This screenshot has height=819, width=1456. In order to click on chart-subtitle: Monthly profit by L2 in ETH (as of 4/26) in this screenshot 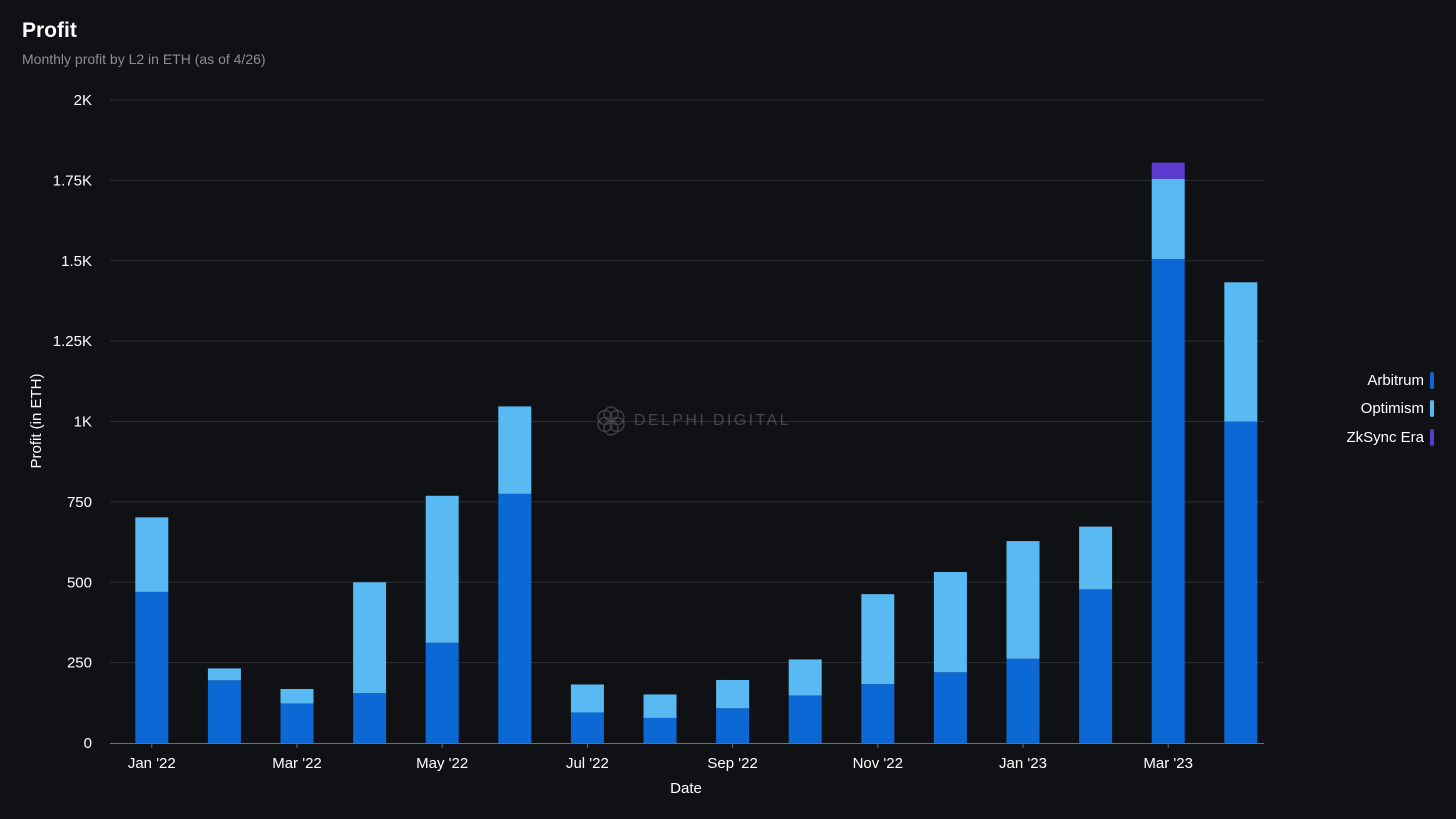, I will do `click(144, 59)`.